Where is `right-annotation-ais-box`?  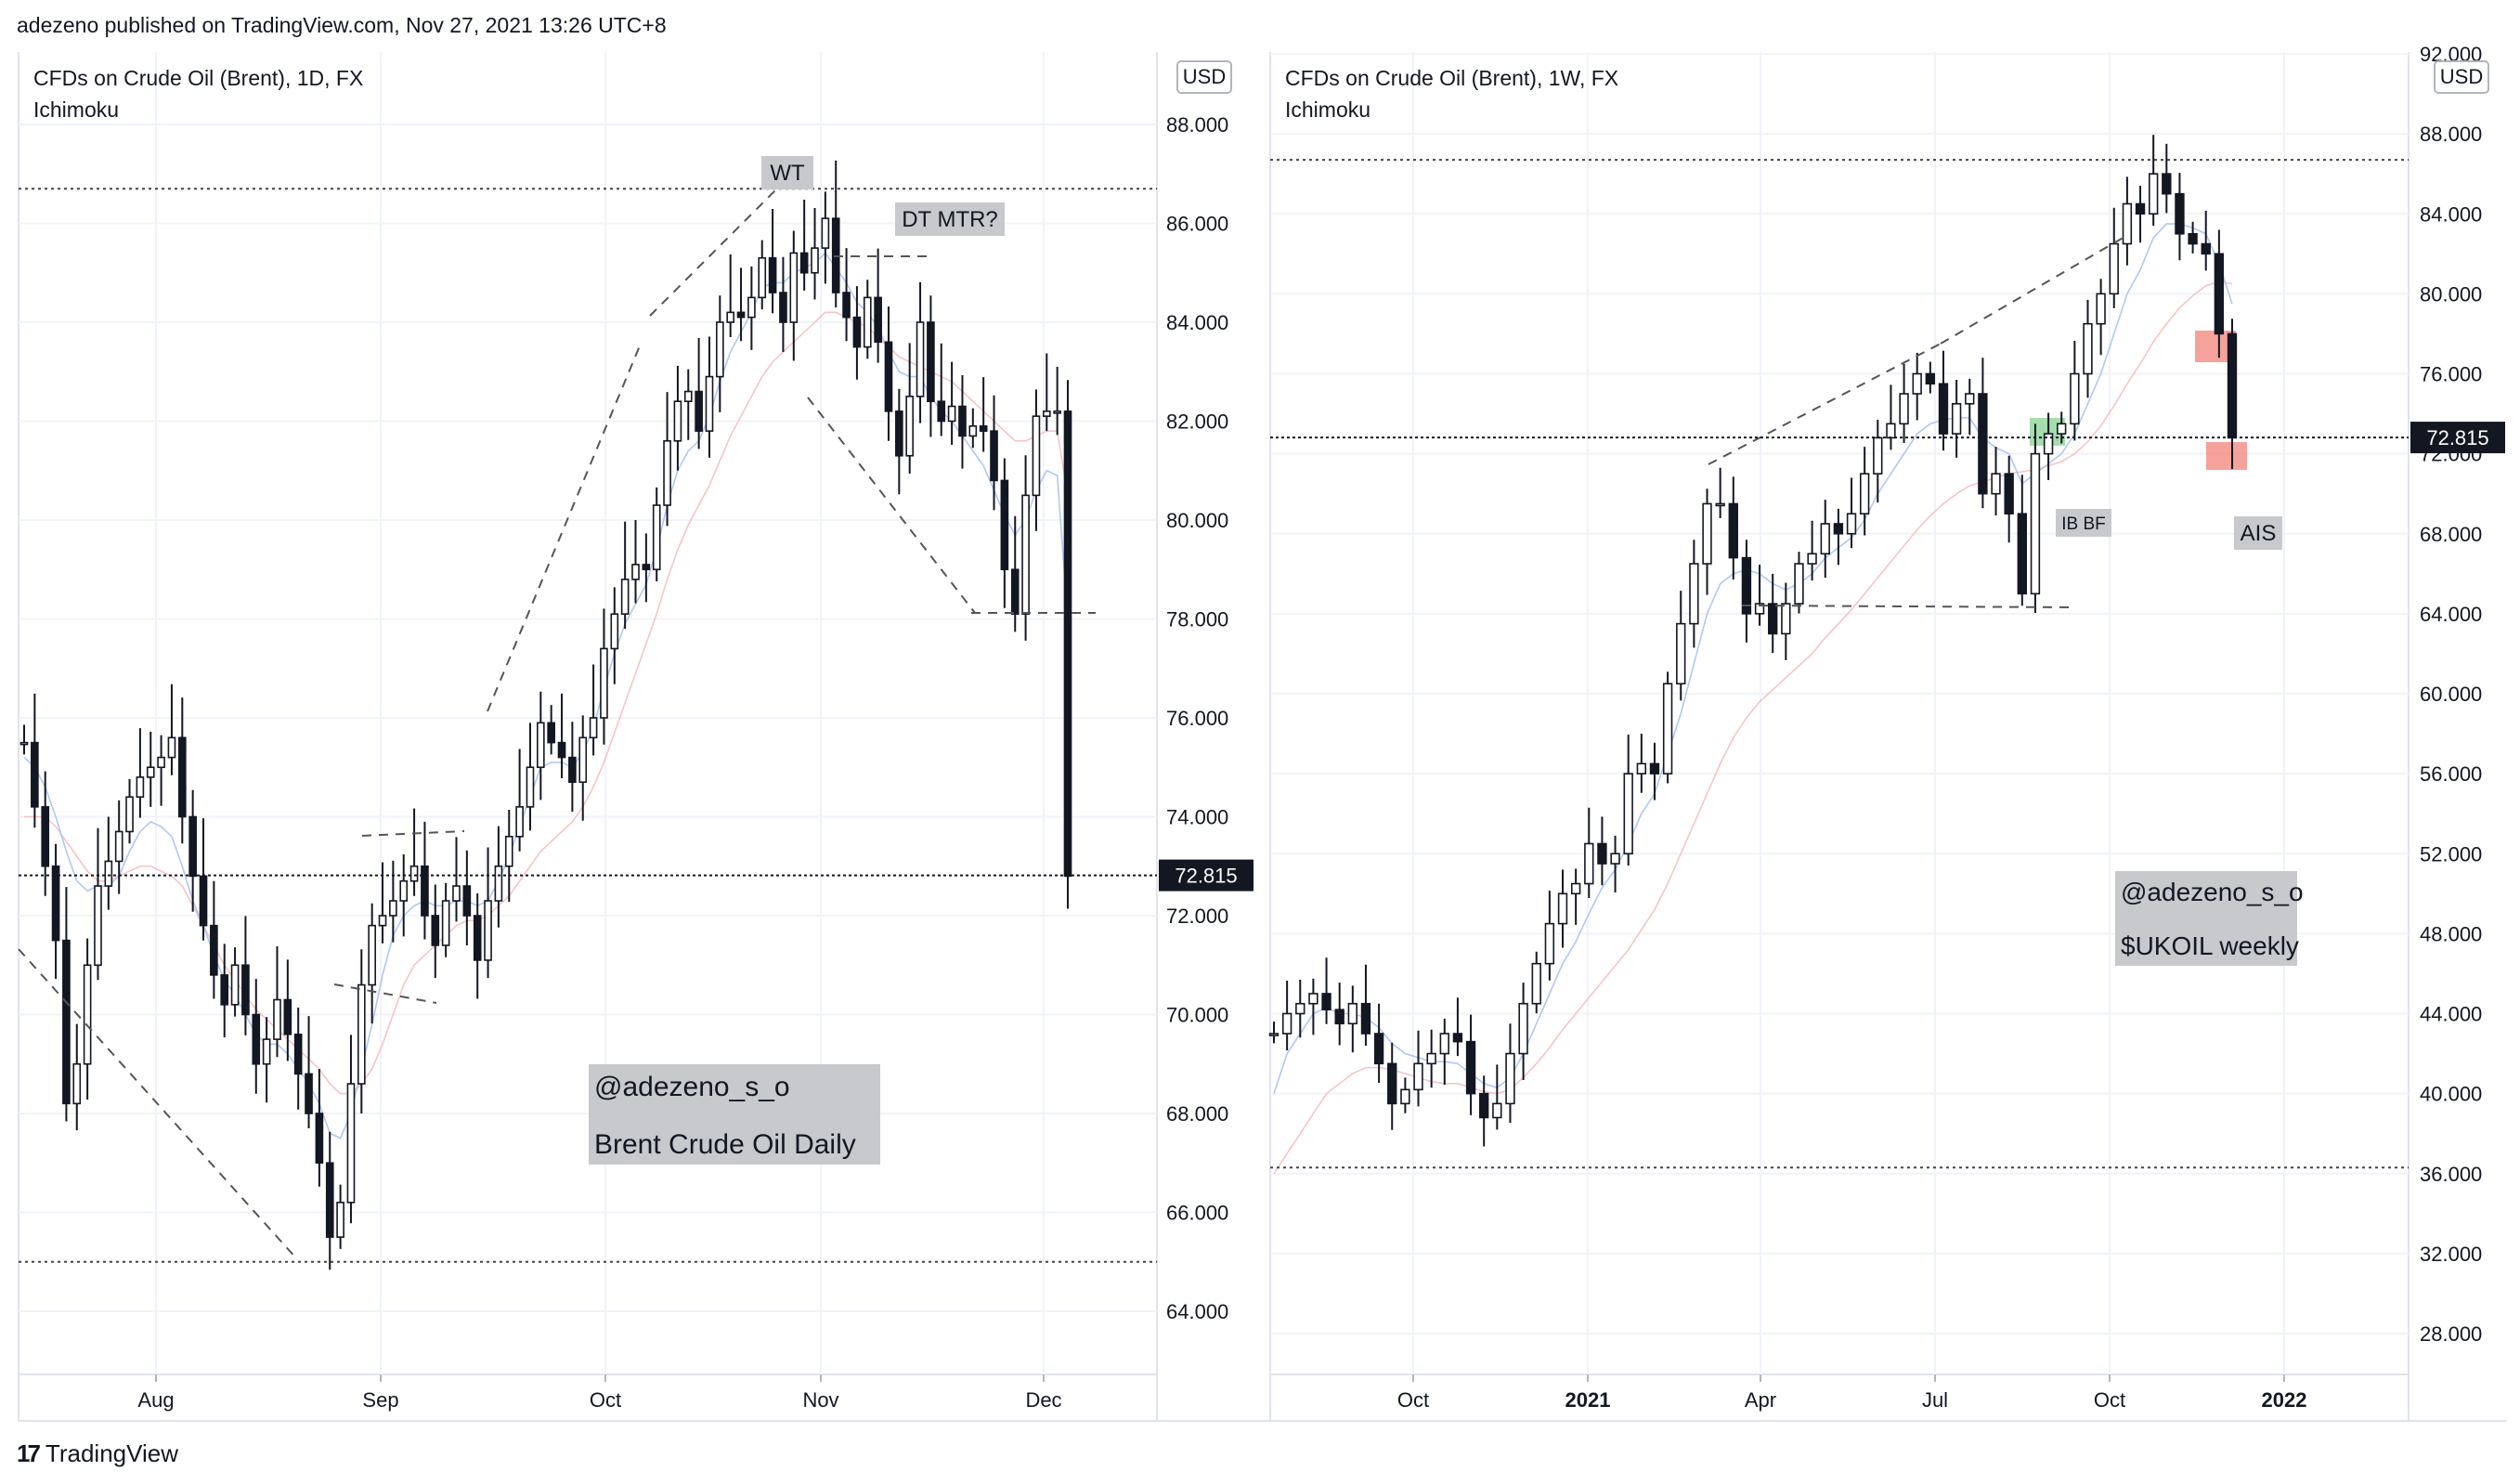
right-annotation-ais-box is located at coordinates (2258, 533).